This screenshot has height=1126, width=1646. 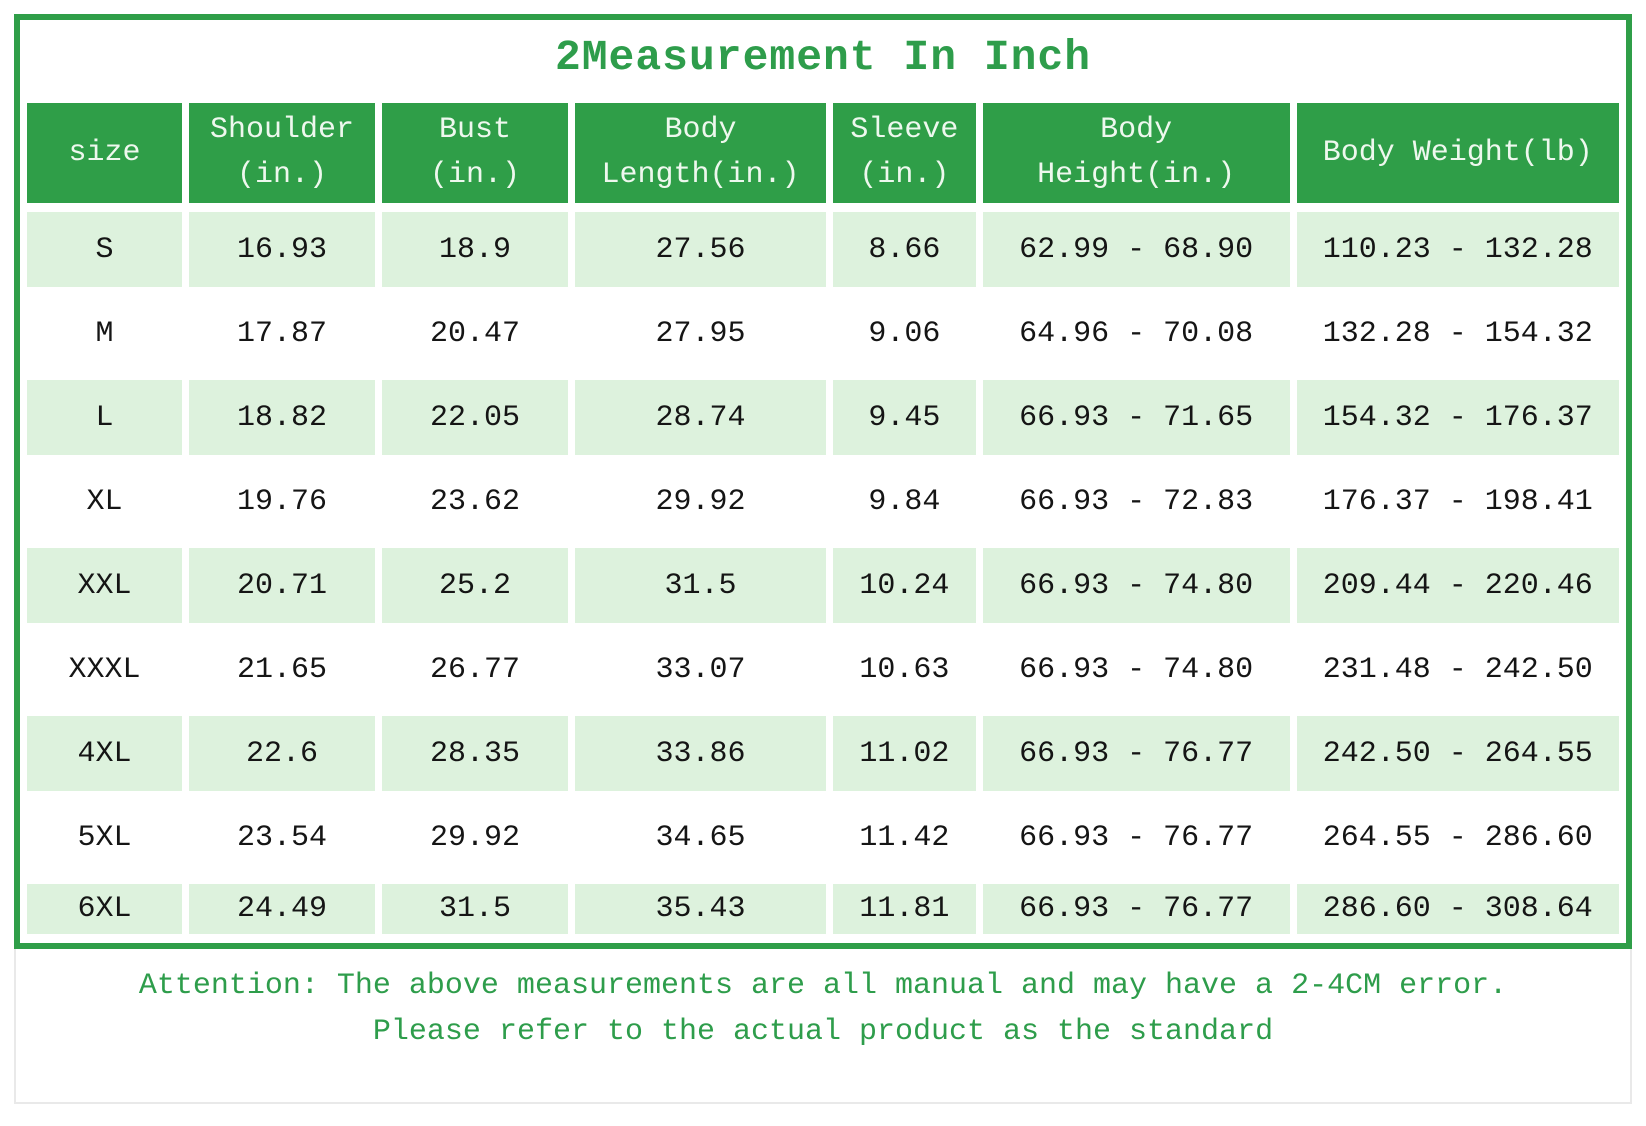 I want to click on measurement-cell: 18.9, so click(x=475, y=249).